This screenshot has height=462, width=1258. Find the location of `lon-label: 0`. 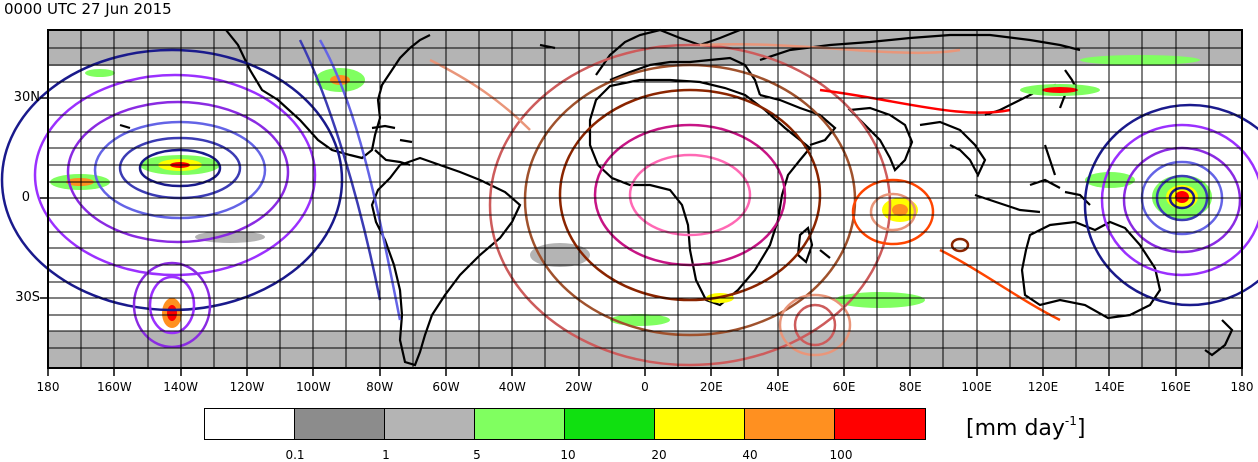

lon-label: 0 is located at coordinates (645, 387).